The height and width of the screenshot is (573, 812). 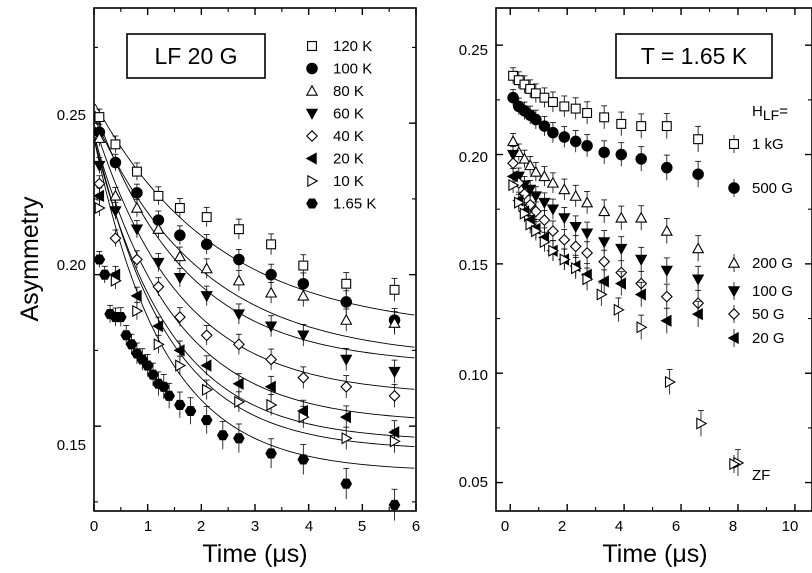 I want to click on left-x-axis-title: Time (μs), so click(x=254, y=554).